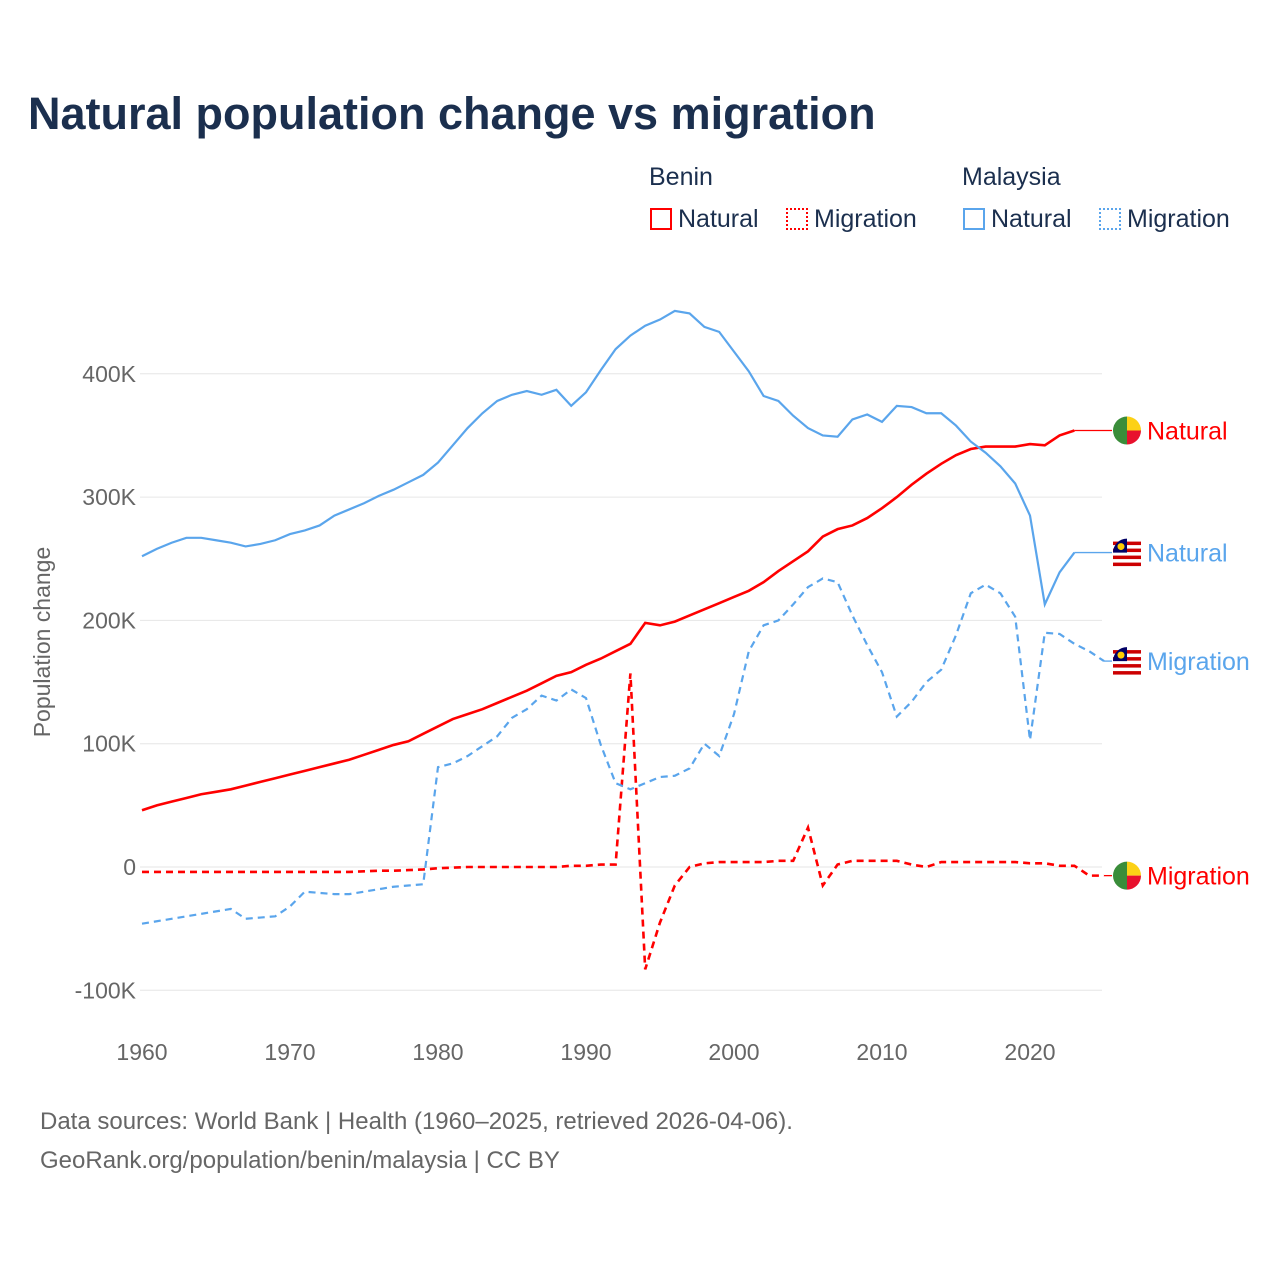 Image resolution: width=1280 pixels, height=1280 pixels. What do you see at coordinates (129, 867) in the screenshot?
I see `y-tick-label: 0` at bounding box center [129, 867].